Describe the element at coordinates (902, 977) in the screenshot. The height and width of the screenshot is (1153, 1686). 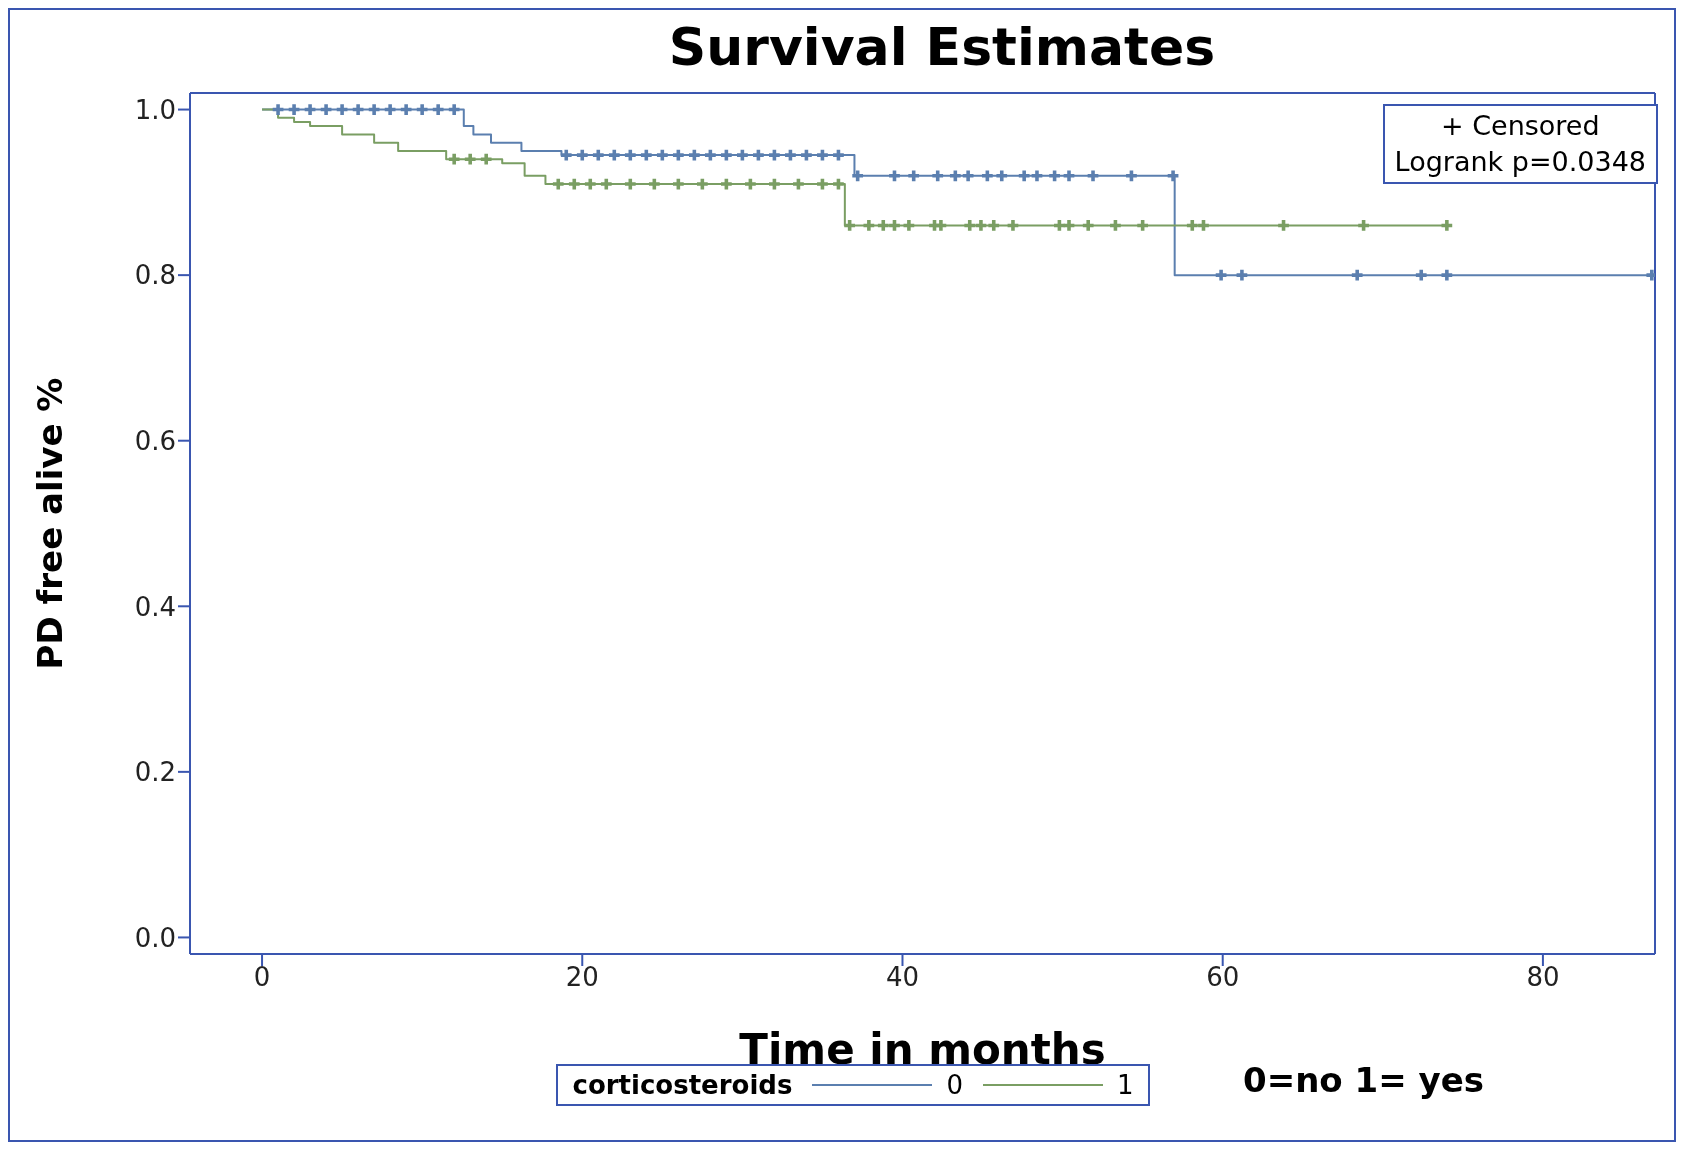
I see `x-tick-label: 40` at that location.